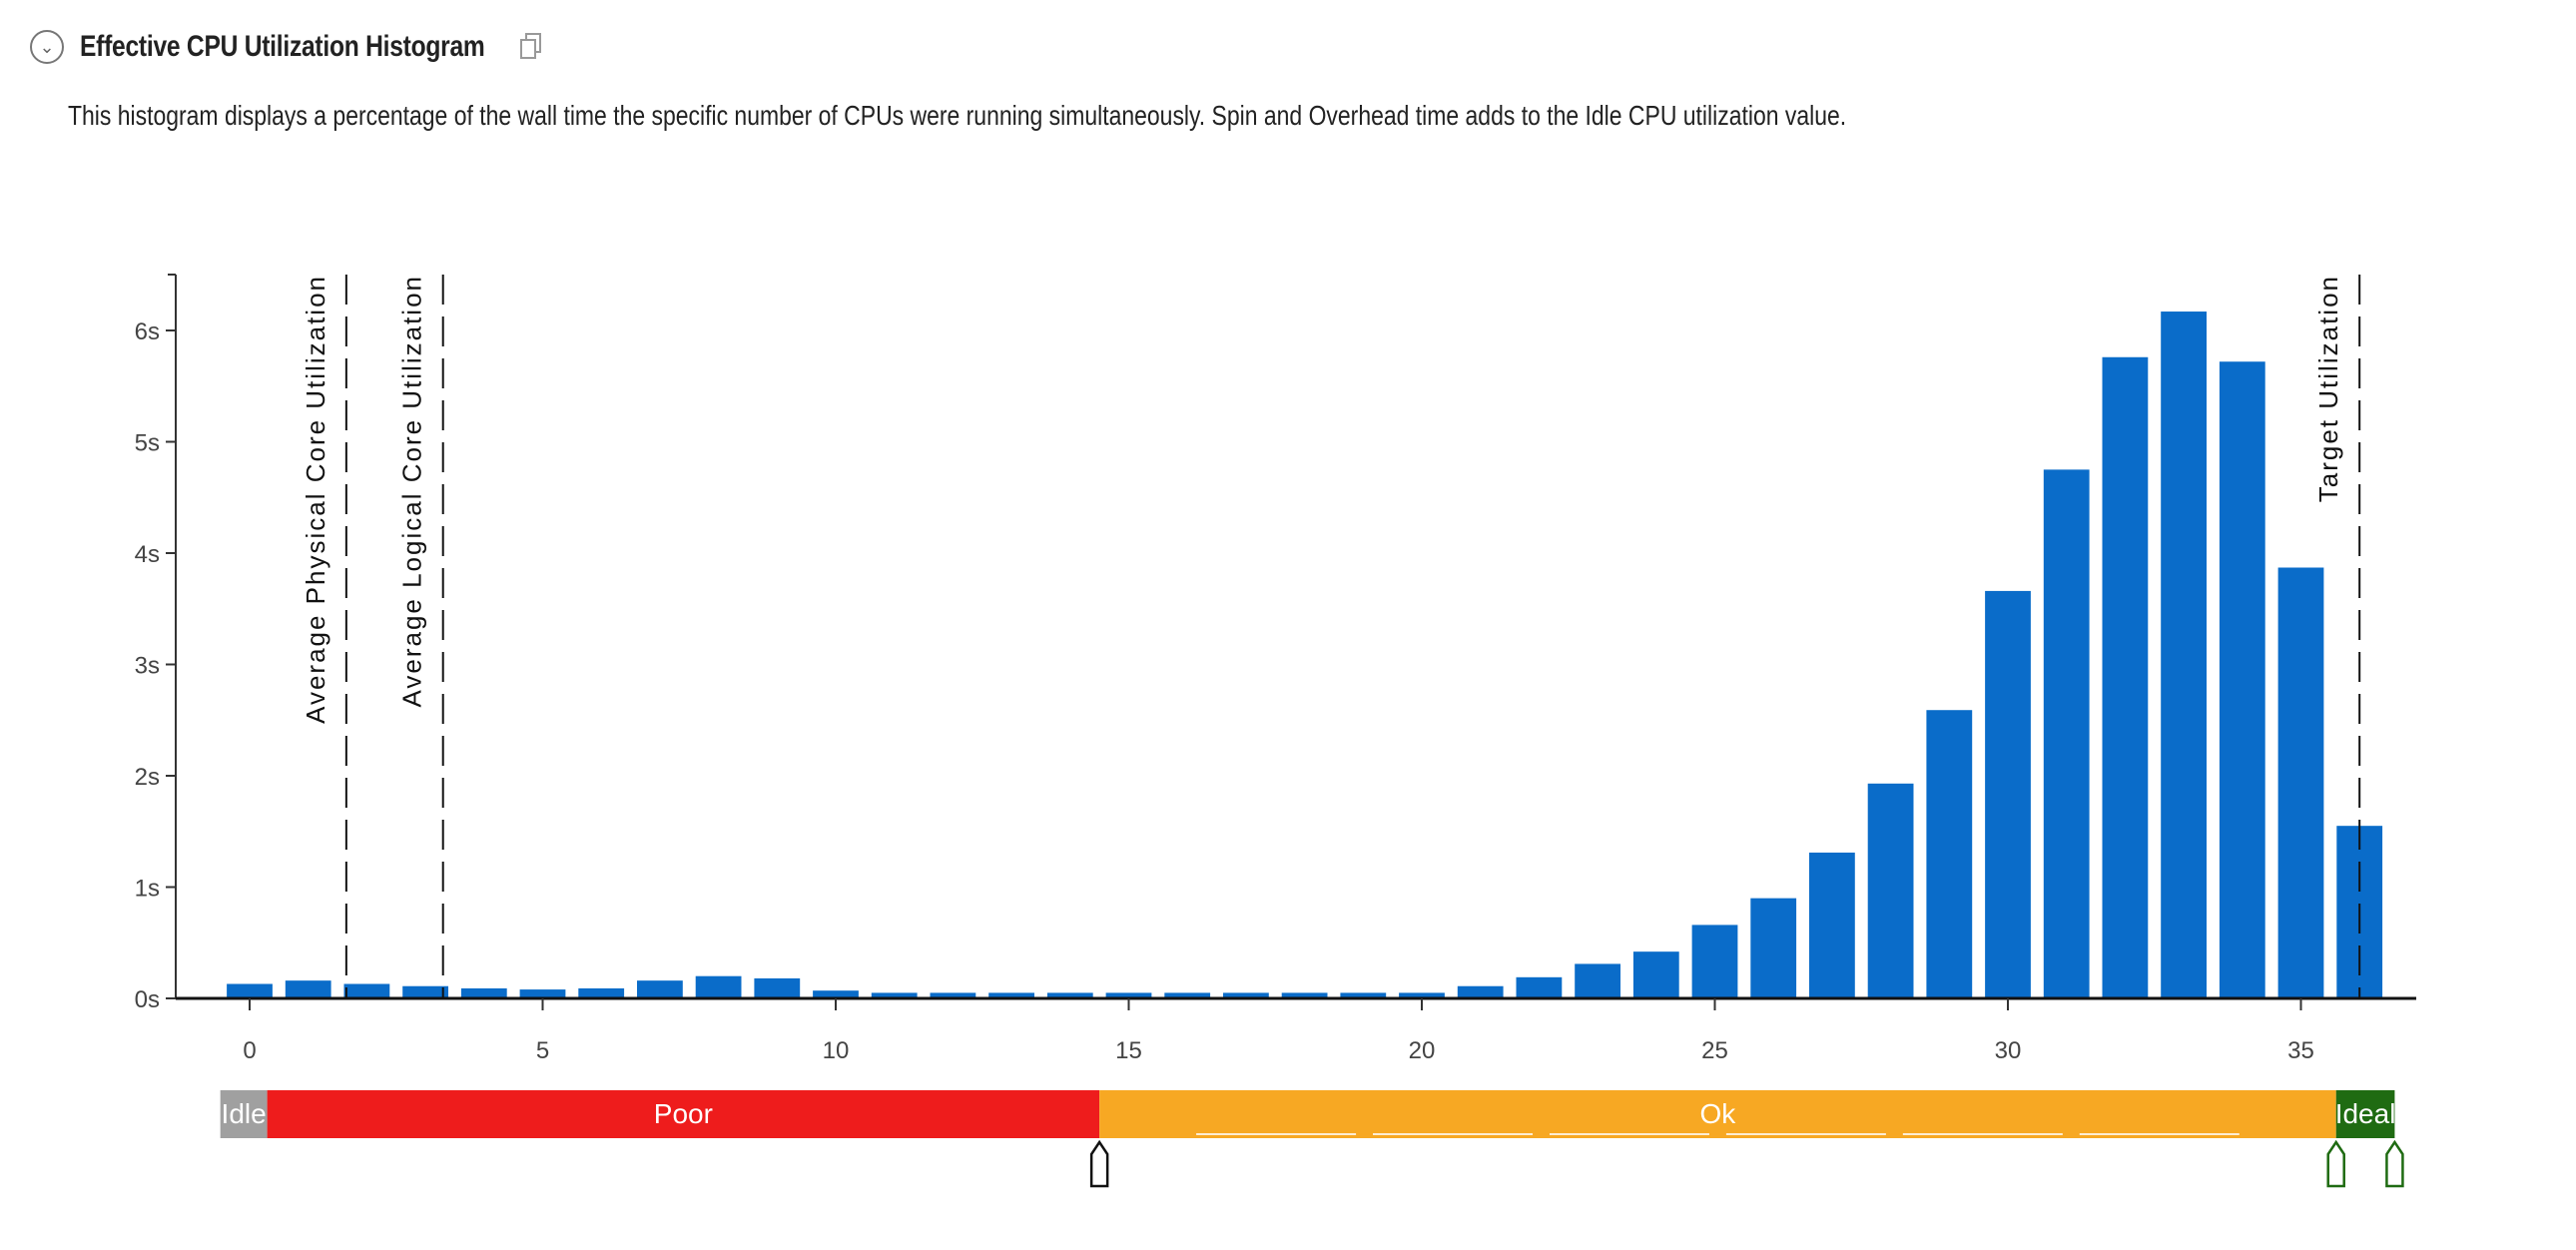 Image resolution: width=2576 pixels, height=1250 pixels. What do you see at coordinates (147, 444) in the screenshot?
I see `y-tick-label: 5s` at bounding box center [147, 444].